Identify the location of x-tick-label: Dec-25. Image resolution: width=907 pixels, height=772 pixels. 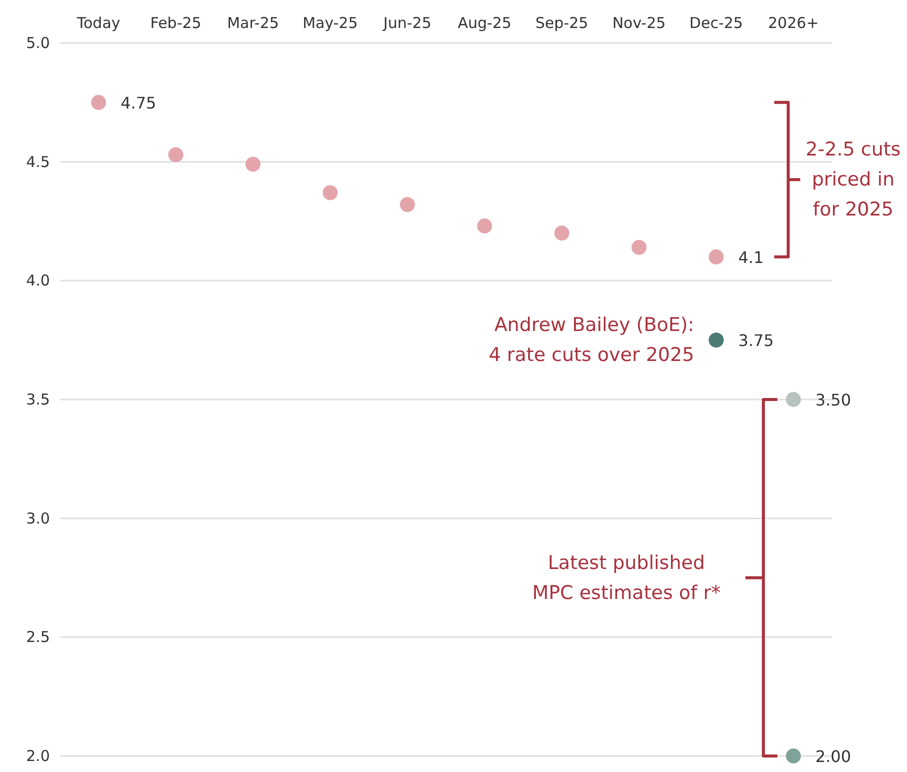
(716, 23).